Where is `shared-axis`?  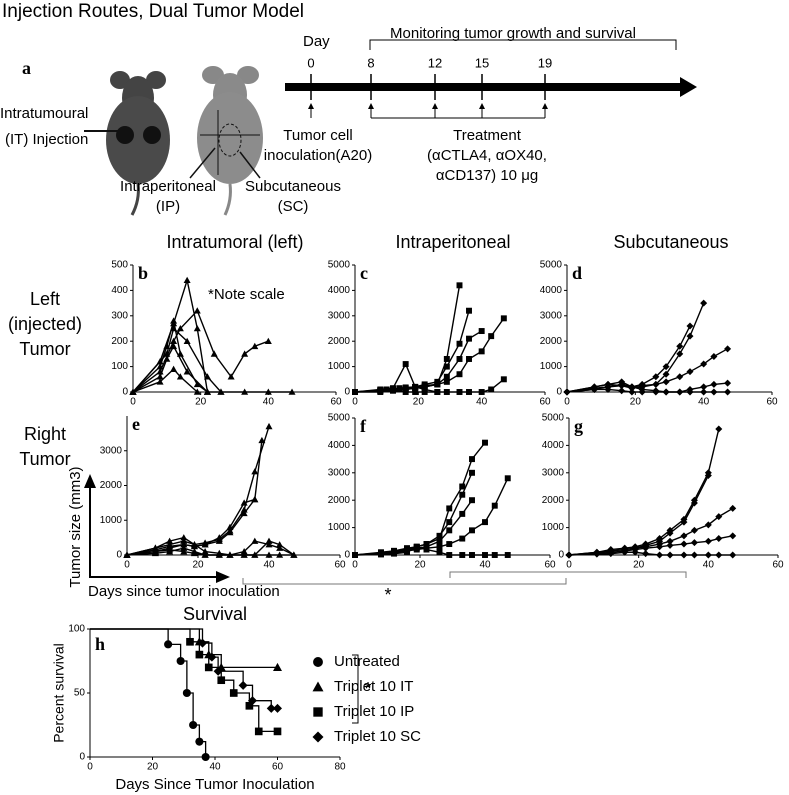 shared-axis is located at coordinates (157, 528).